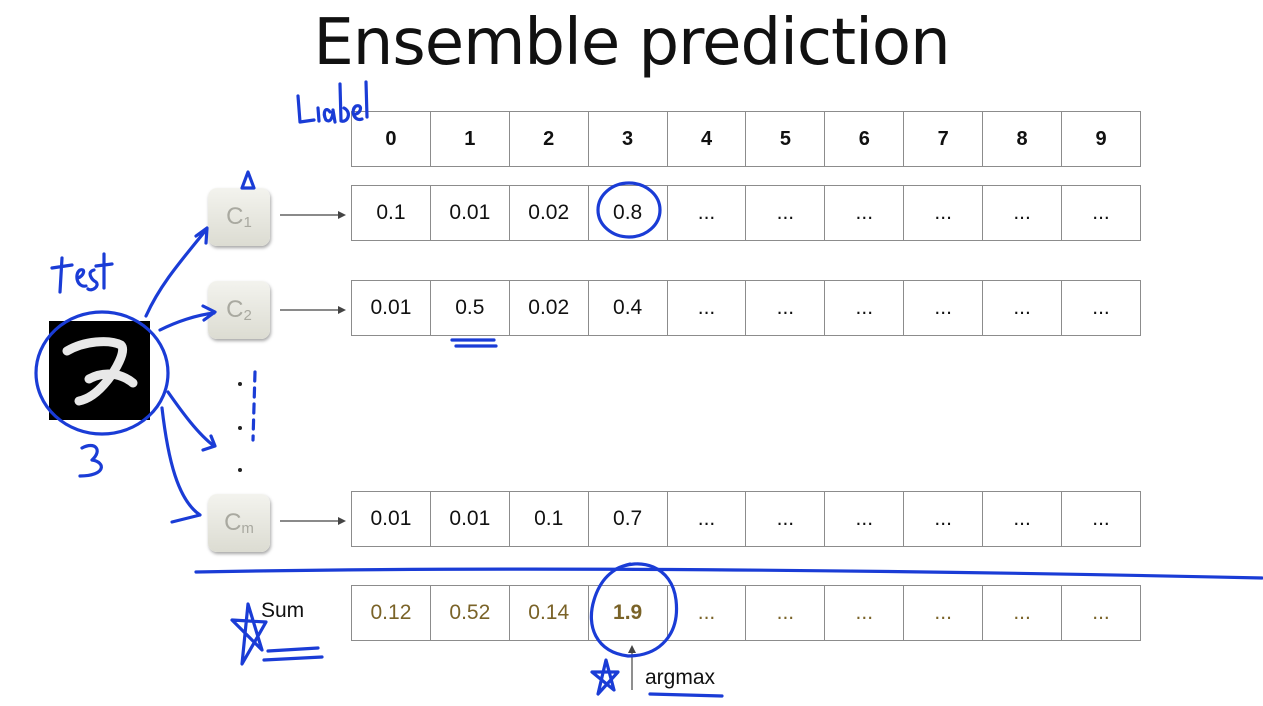  What do you see at coordinates (469, 613) in the screenshot?
I see `sum-cell: 0.52` at bounding box center [469, 613].